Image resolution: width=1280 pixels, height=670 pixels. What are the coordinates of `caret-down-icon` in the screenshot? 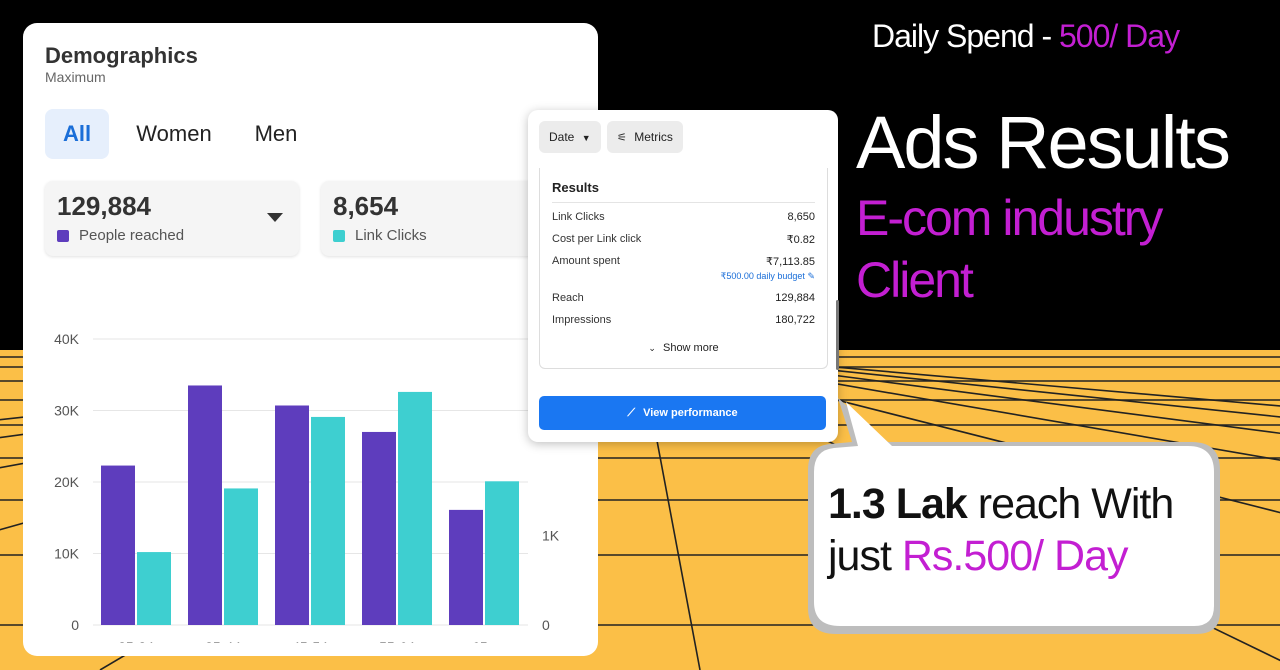 It's located at (275, 217).